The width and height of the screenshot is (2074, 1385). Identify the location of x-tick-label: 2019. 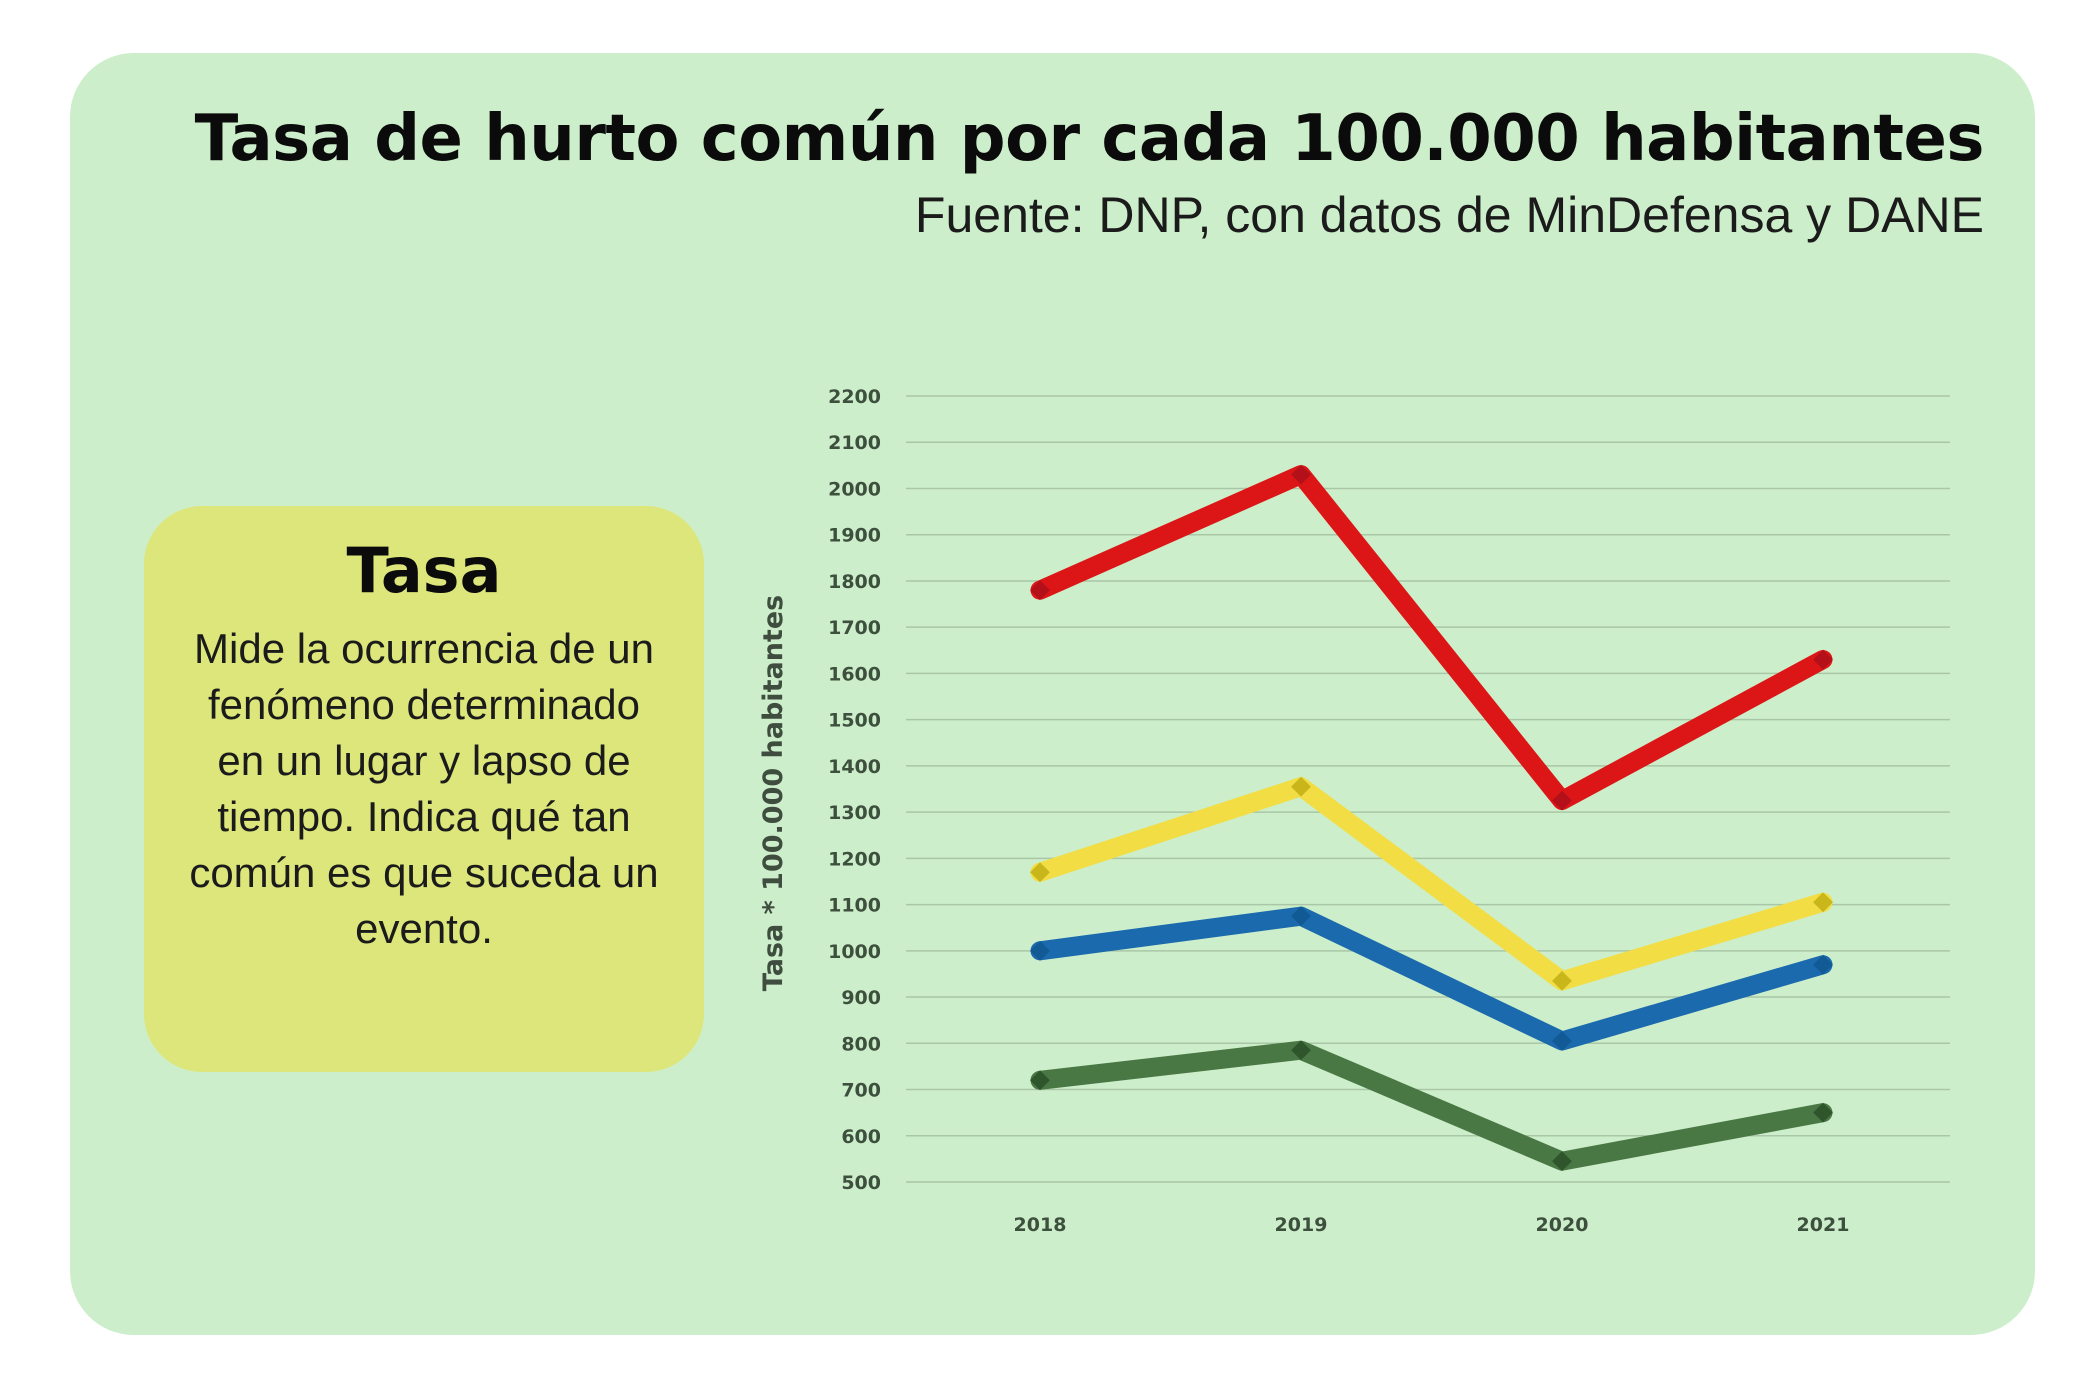
(1301, 1225).